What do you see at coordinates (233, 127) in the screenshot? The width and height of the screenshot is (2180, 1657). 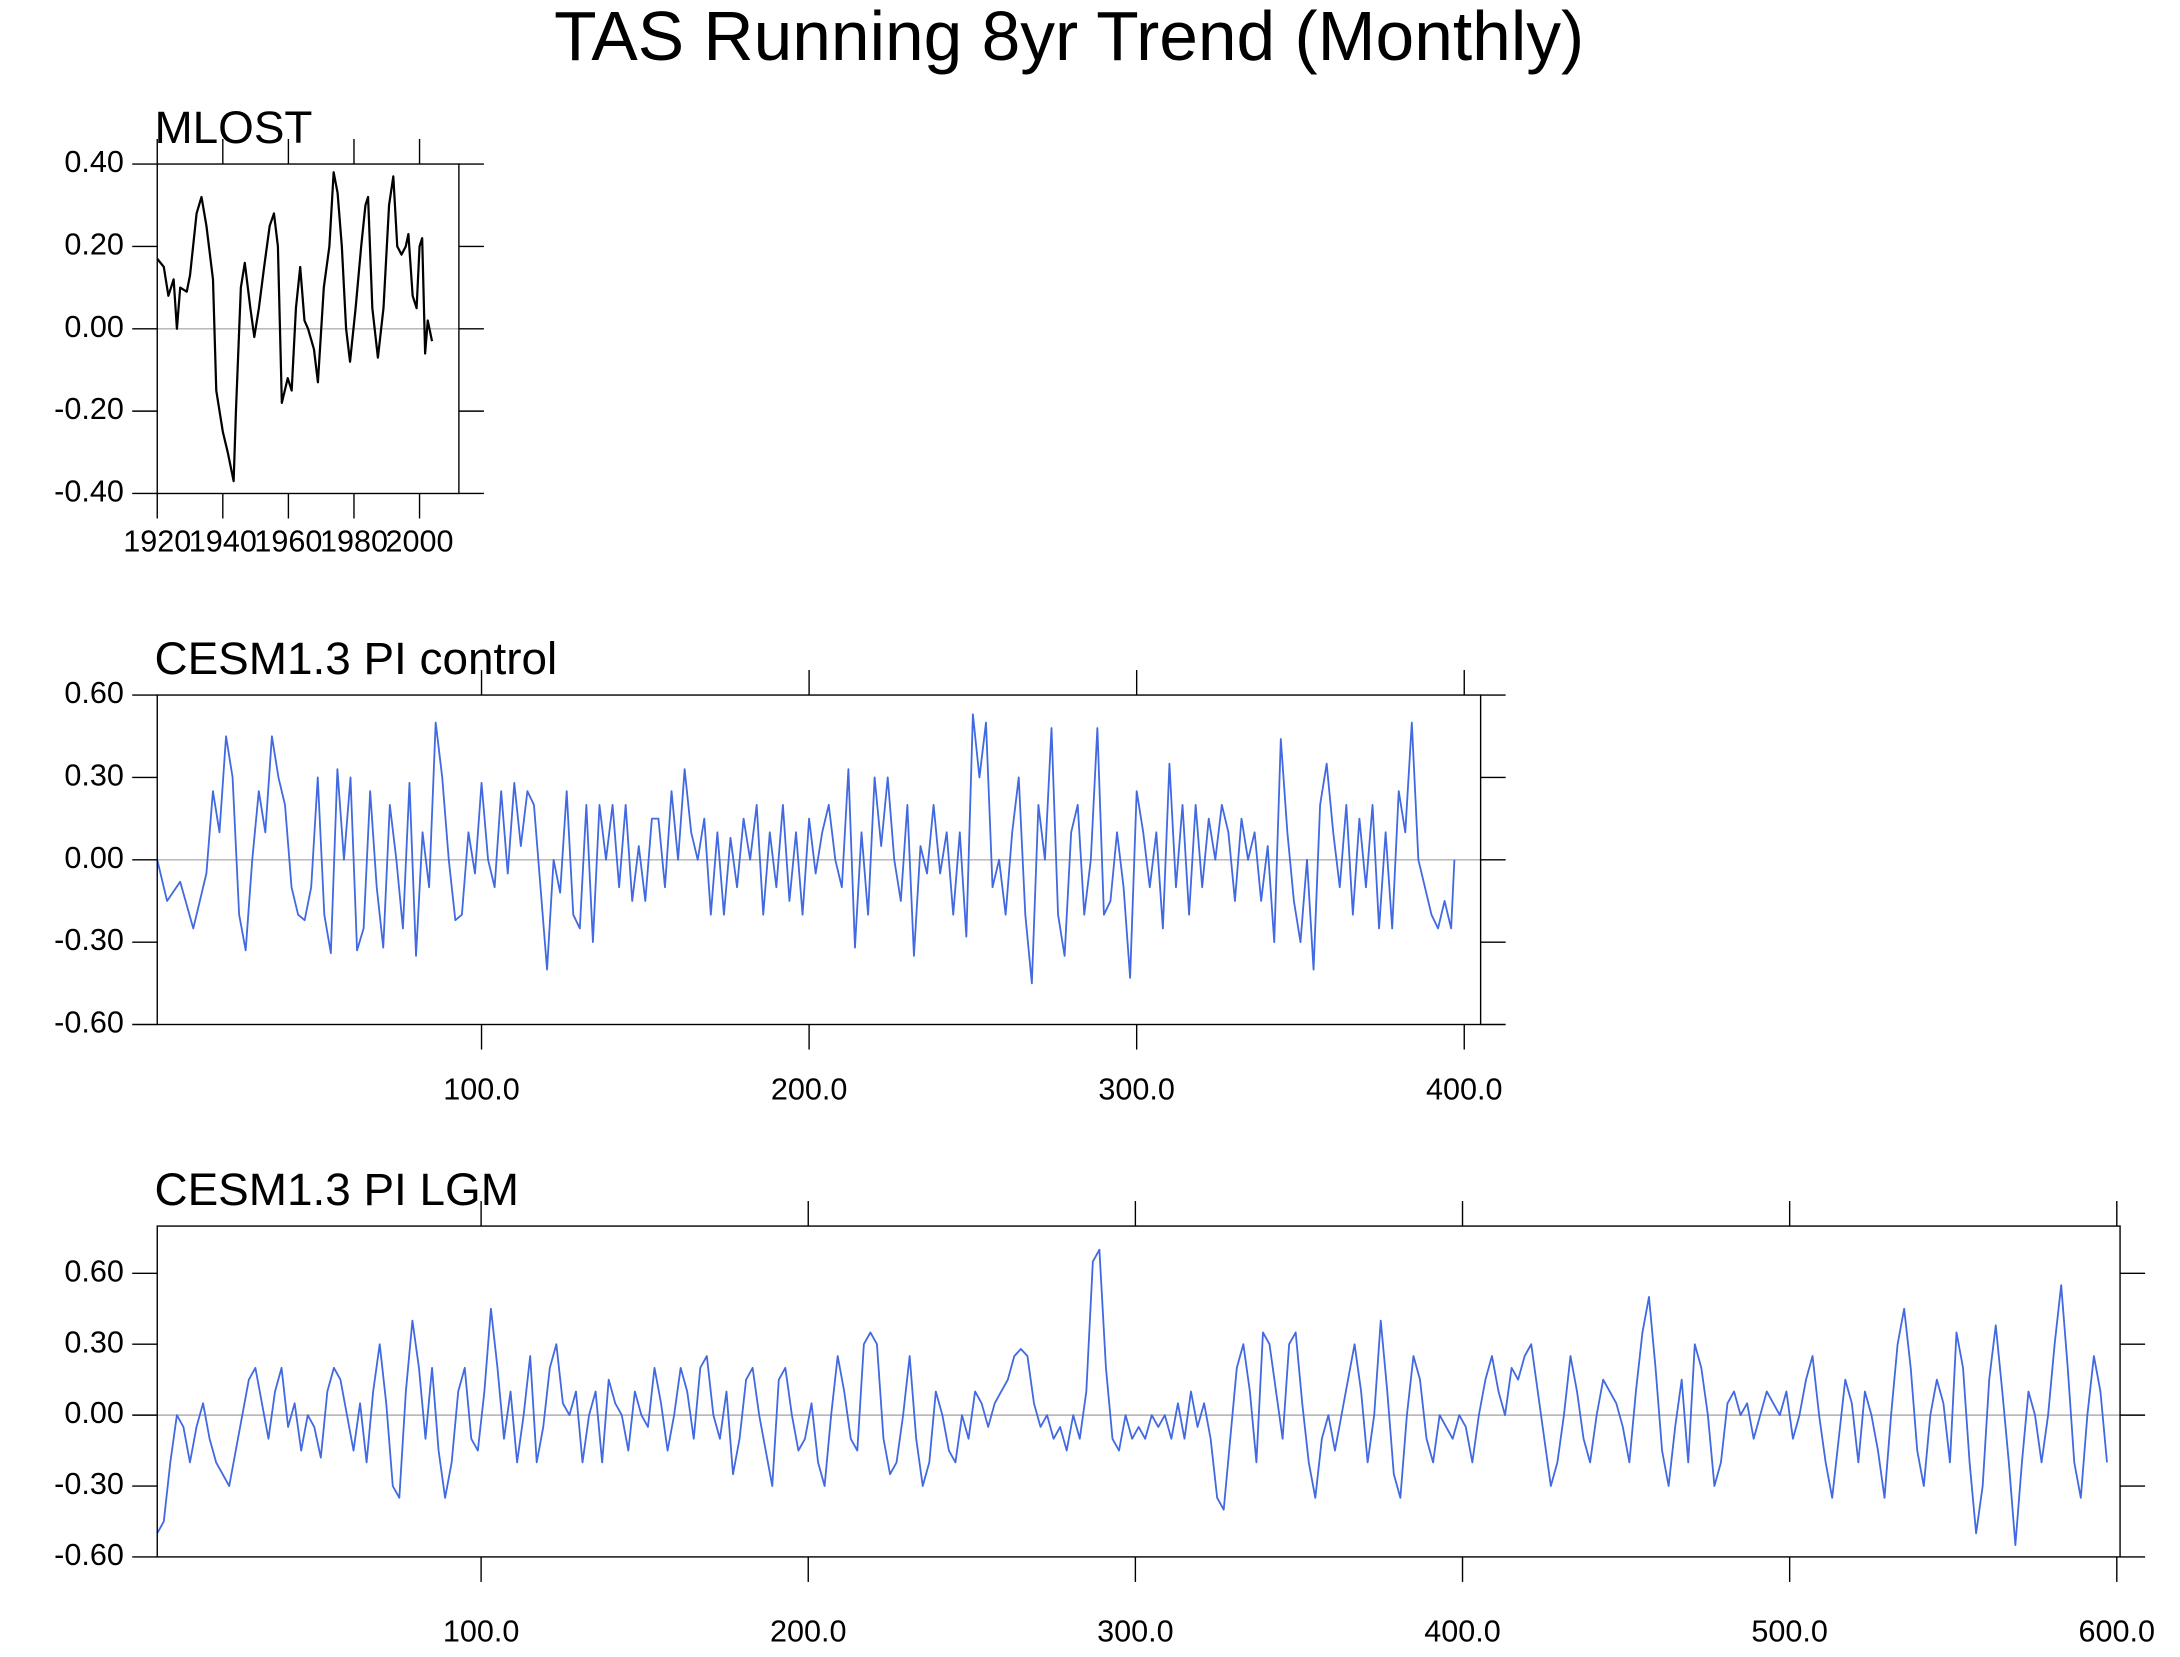 I see `panel-title: MLOST` at bounding box center [233, 127].